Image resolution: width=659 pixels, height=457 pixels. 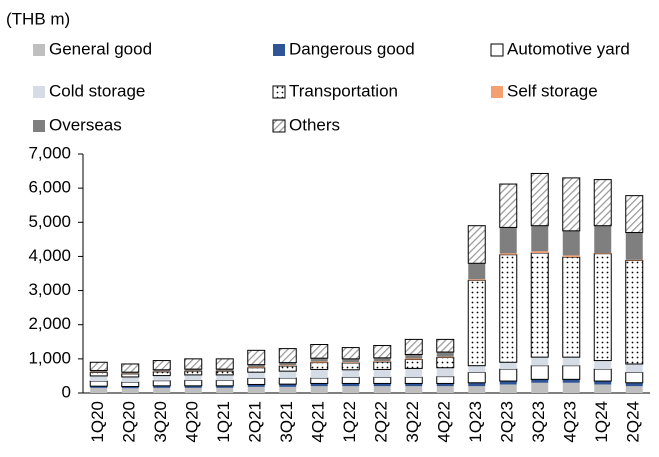 I want to click on x-tick-label: 4Q22, so click(x=444, y=422).